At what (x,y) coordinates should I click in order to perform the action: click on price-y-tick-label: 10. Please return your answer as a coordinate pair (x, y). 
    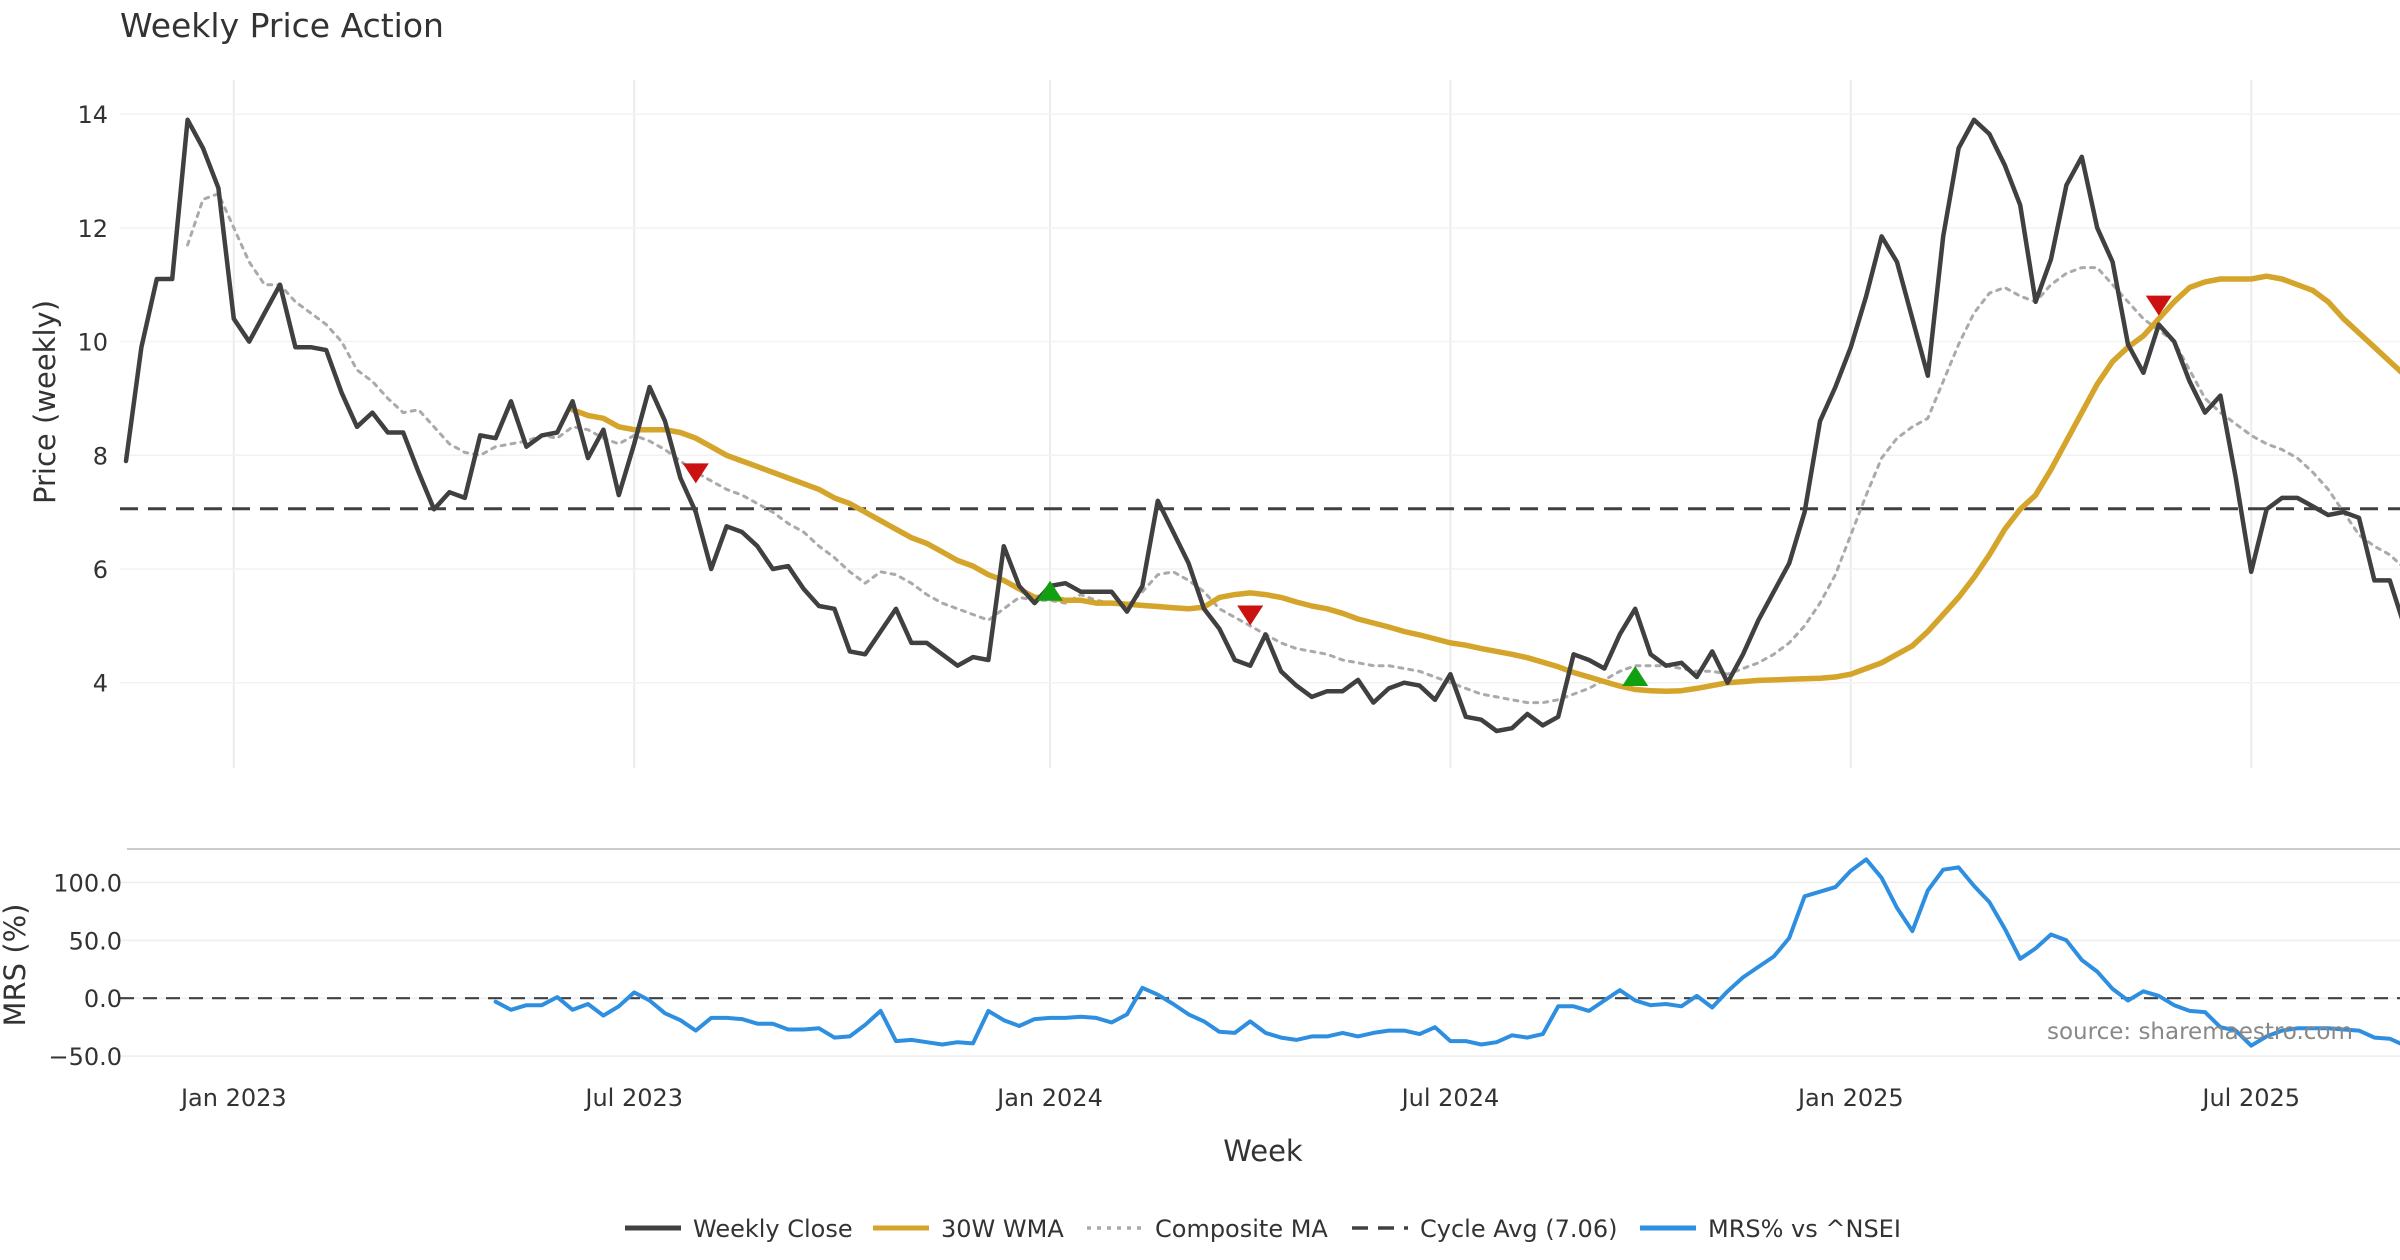
    Looking at the image, I should click on (92, 343).